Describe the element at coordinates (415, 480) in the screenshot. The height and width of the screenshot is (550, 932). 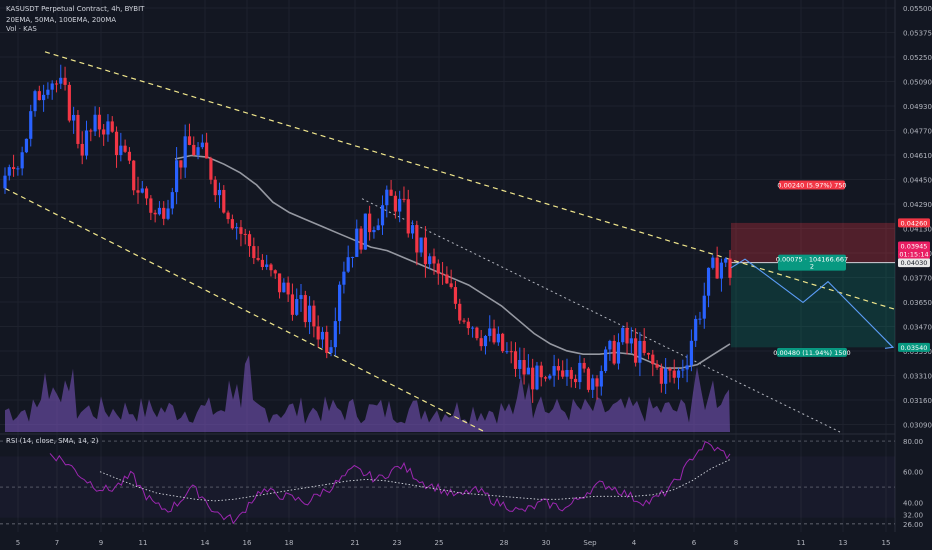
I see `rsi-sma-line` at that location.